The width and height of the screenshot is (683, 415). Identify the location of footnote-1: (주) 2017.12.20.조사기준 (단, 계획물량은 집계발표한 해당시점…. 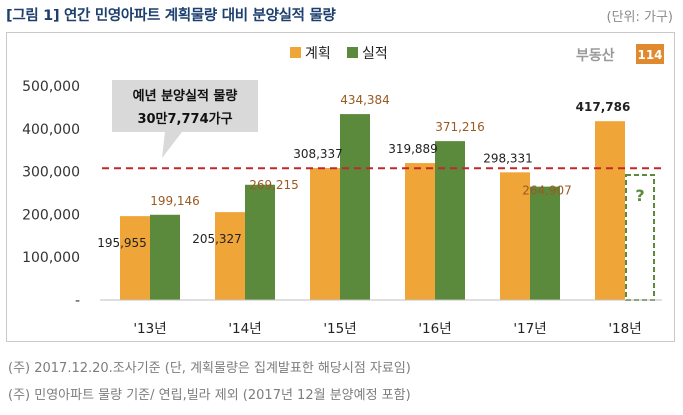
(209, 368).